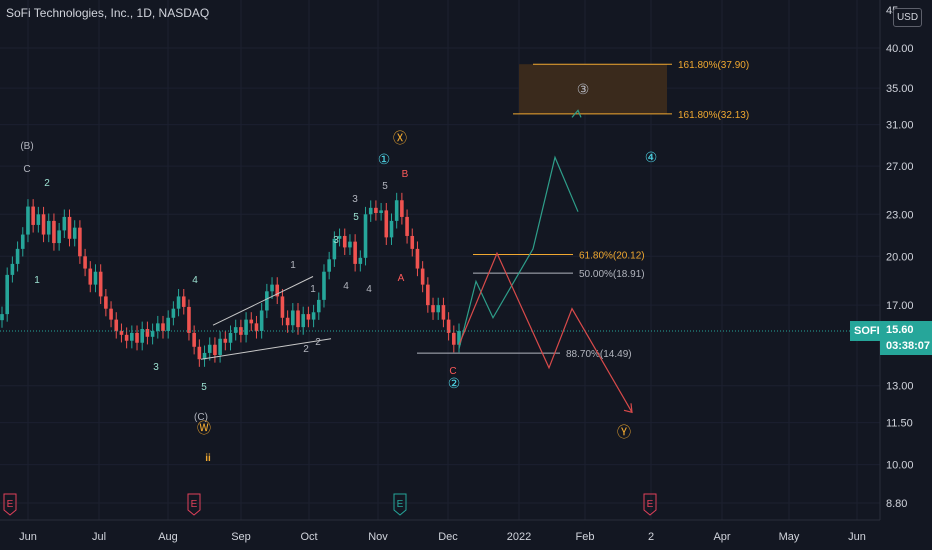 The image size is (932, 550). What do you see at coordinates (900, 466) in the screenshot?
I see `y-axis-tick-label: 10.00` at bounding box center [900, 466].